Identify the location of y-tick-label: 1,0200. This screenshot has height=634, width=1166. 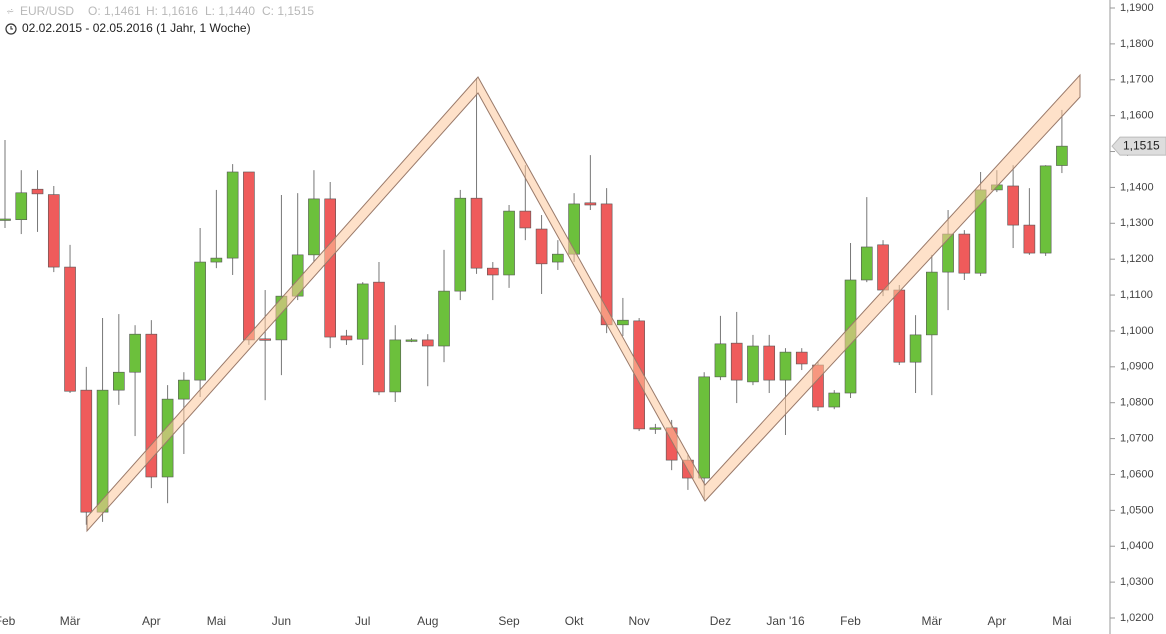
(1137, 618).